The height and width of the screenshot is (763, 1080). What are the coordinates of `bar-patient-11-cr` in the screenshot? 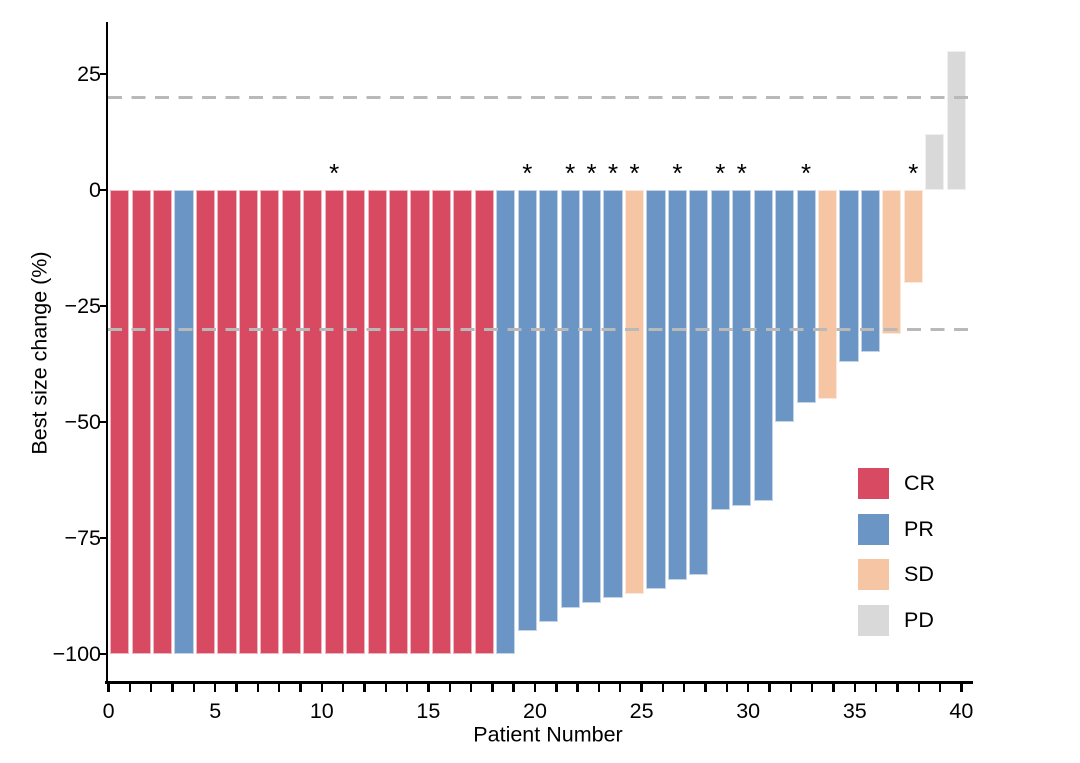 It's located at (334, 422).